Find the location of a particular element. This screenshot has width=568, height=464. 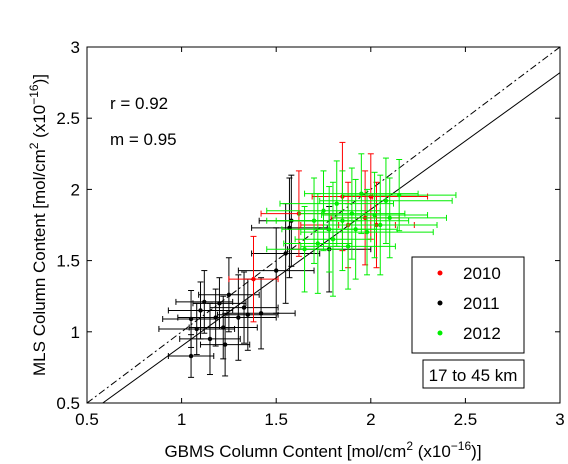

y-tick-label: 2 is located at coordinates (75, 189).